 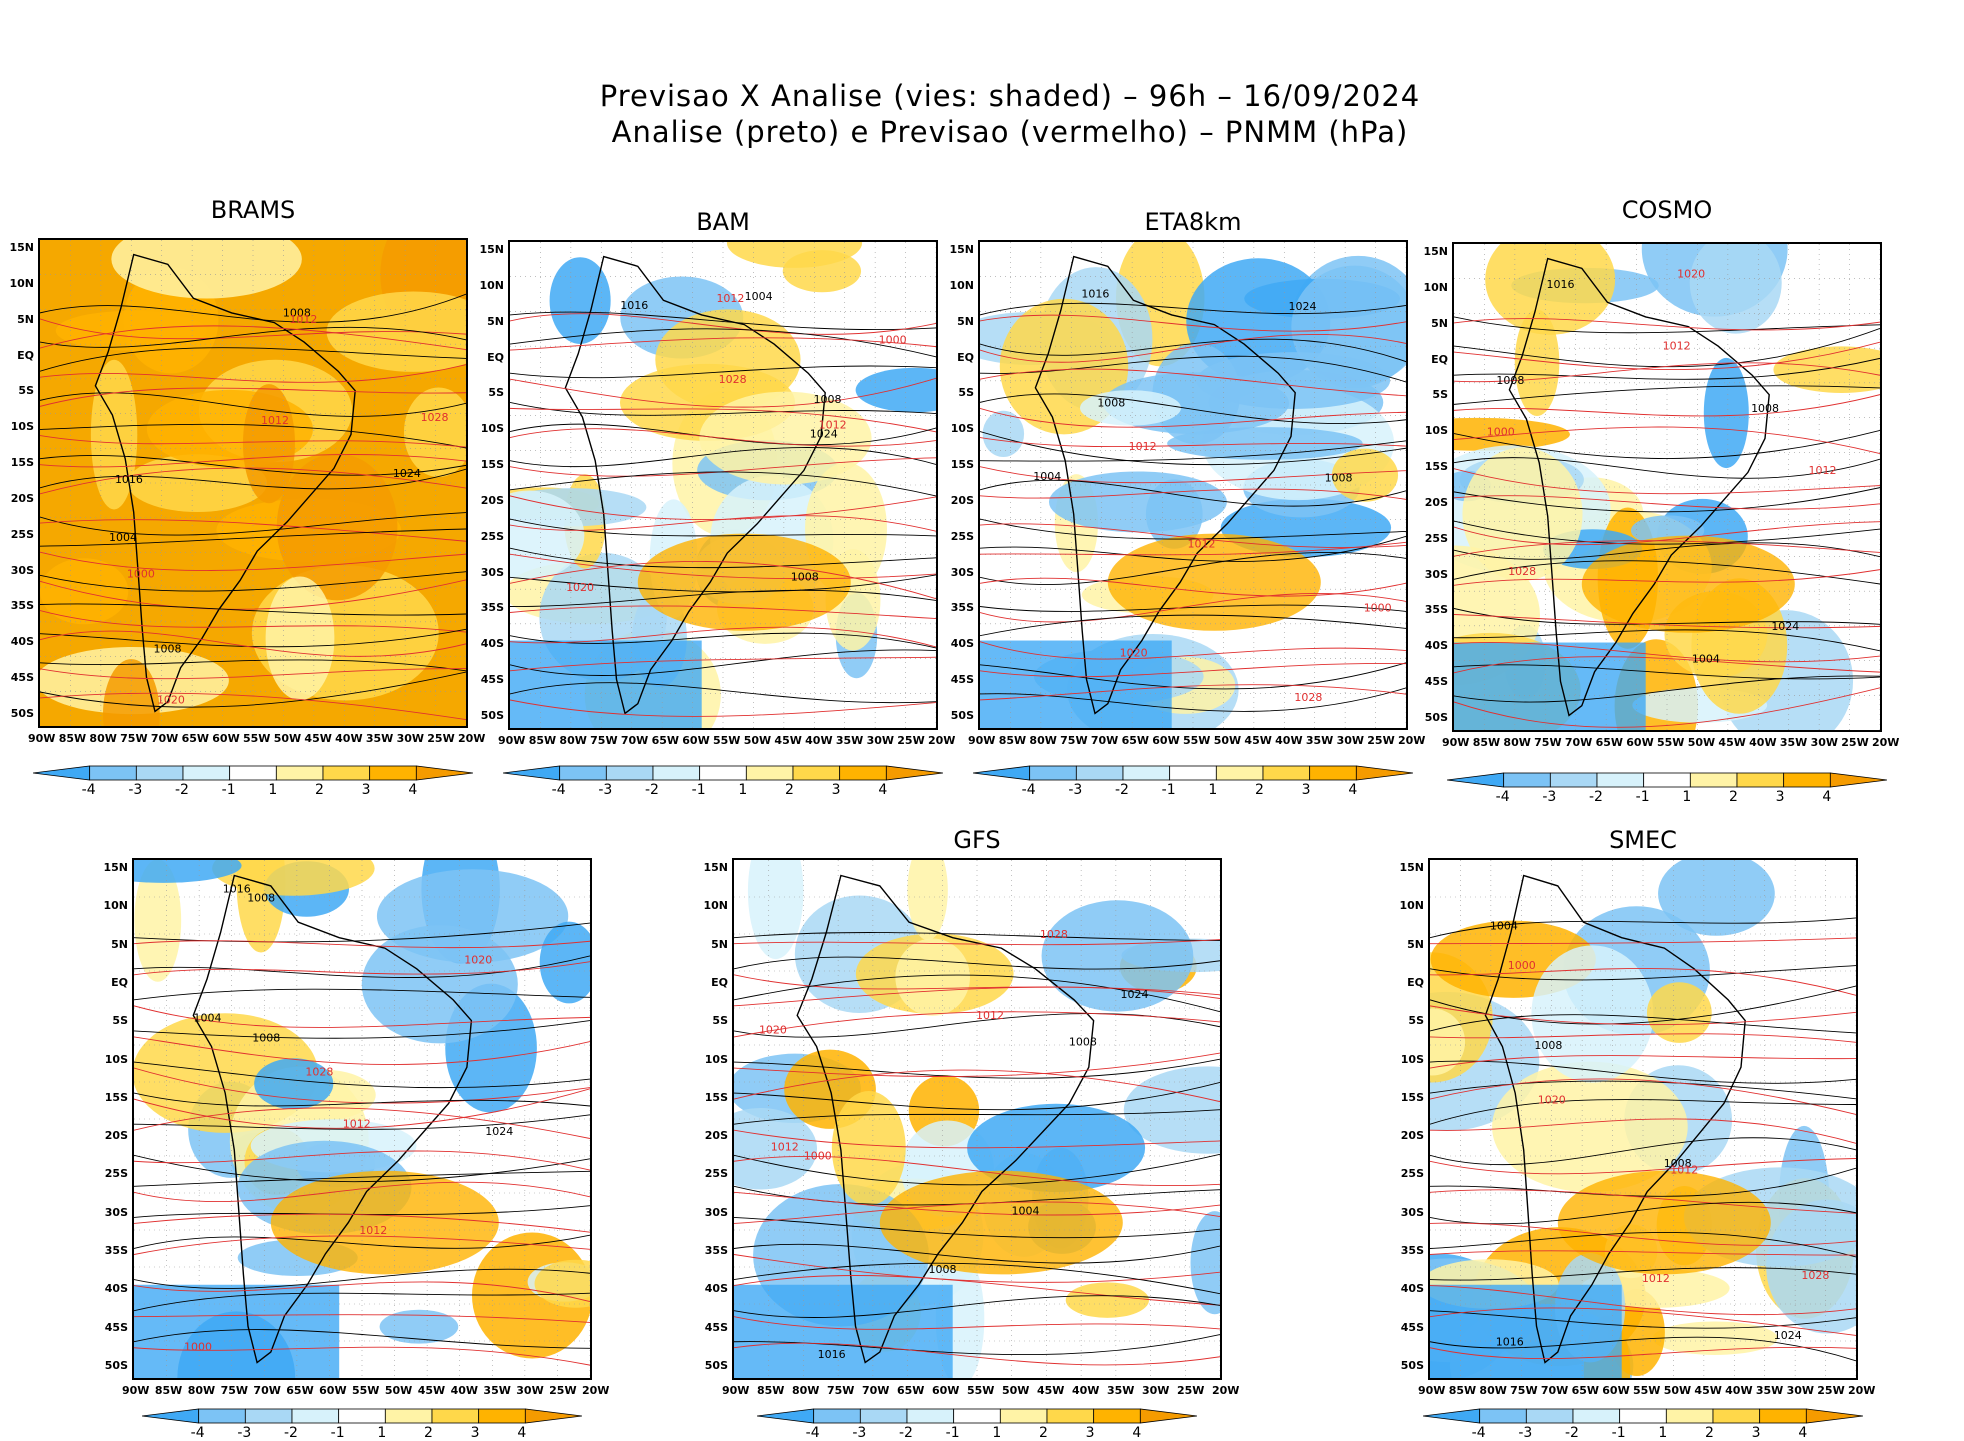 I want to click on colorbar-label: -1, so click(x=337, y=1433).